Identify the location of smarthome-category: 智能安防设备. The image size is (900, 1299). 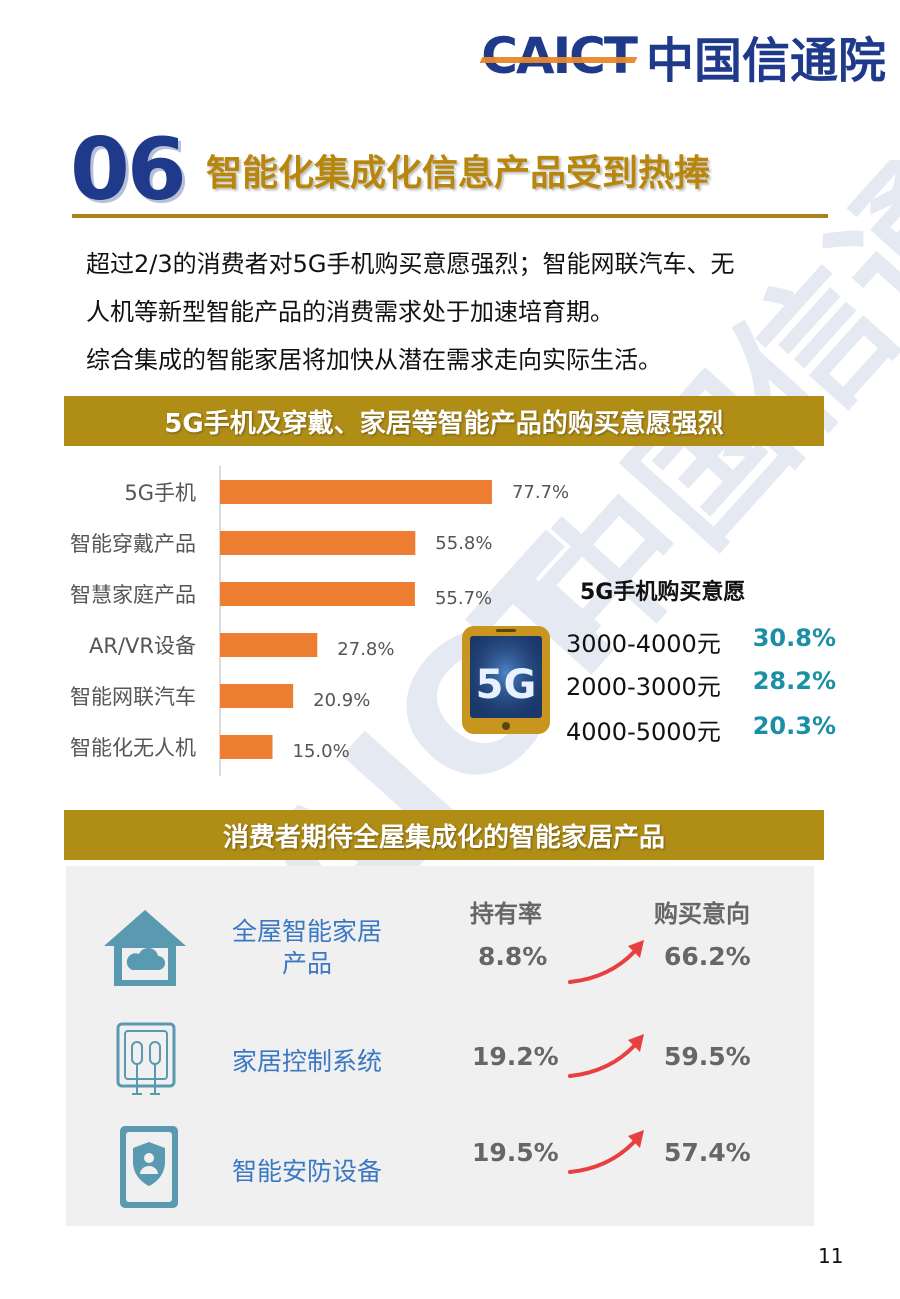
(307, 1172).